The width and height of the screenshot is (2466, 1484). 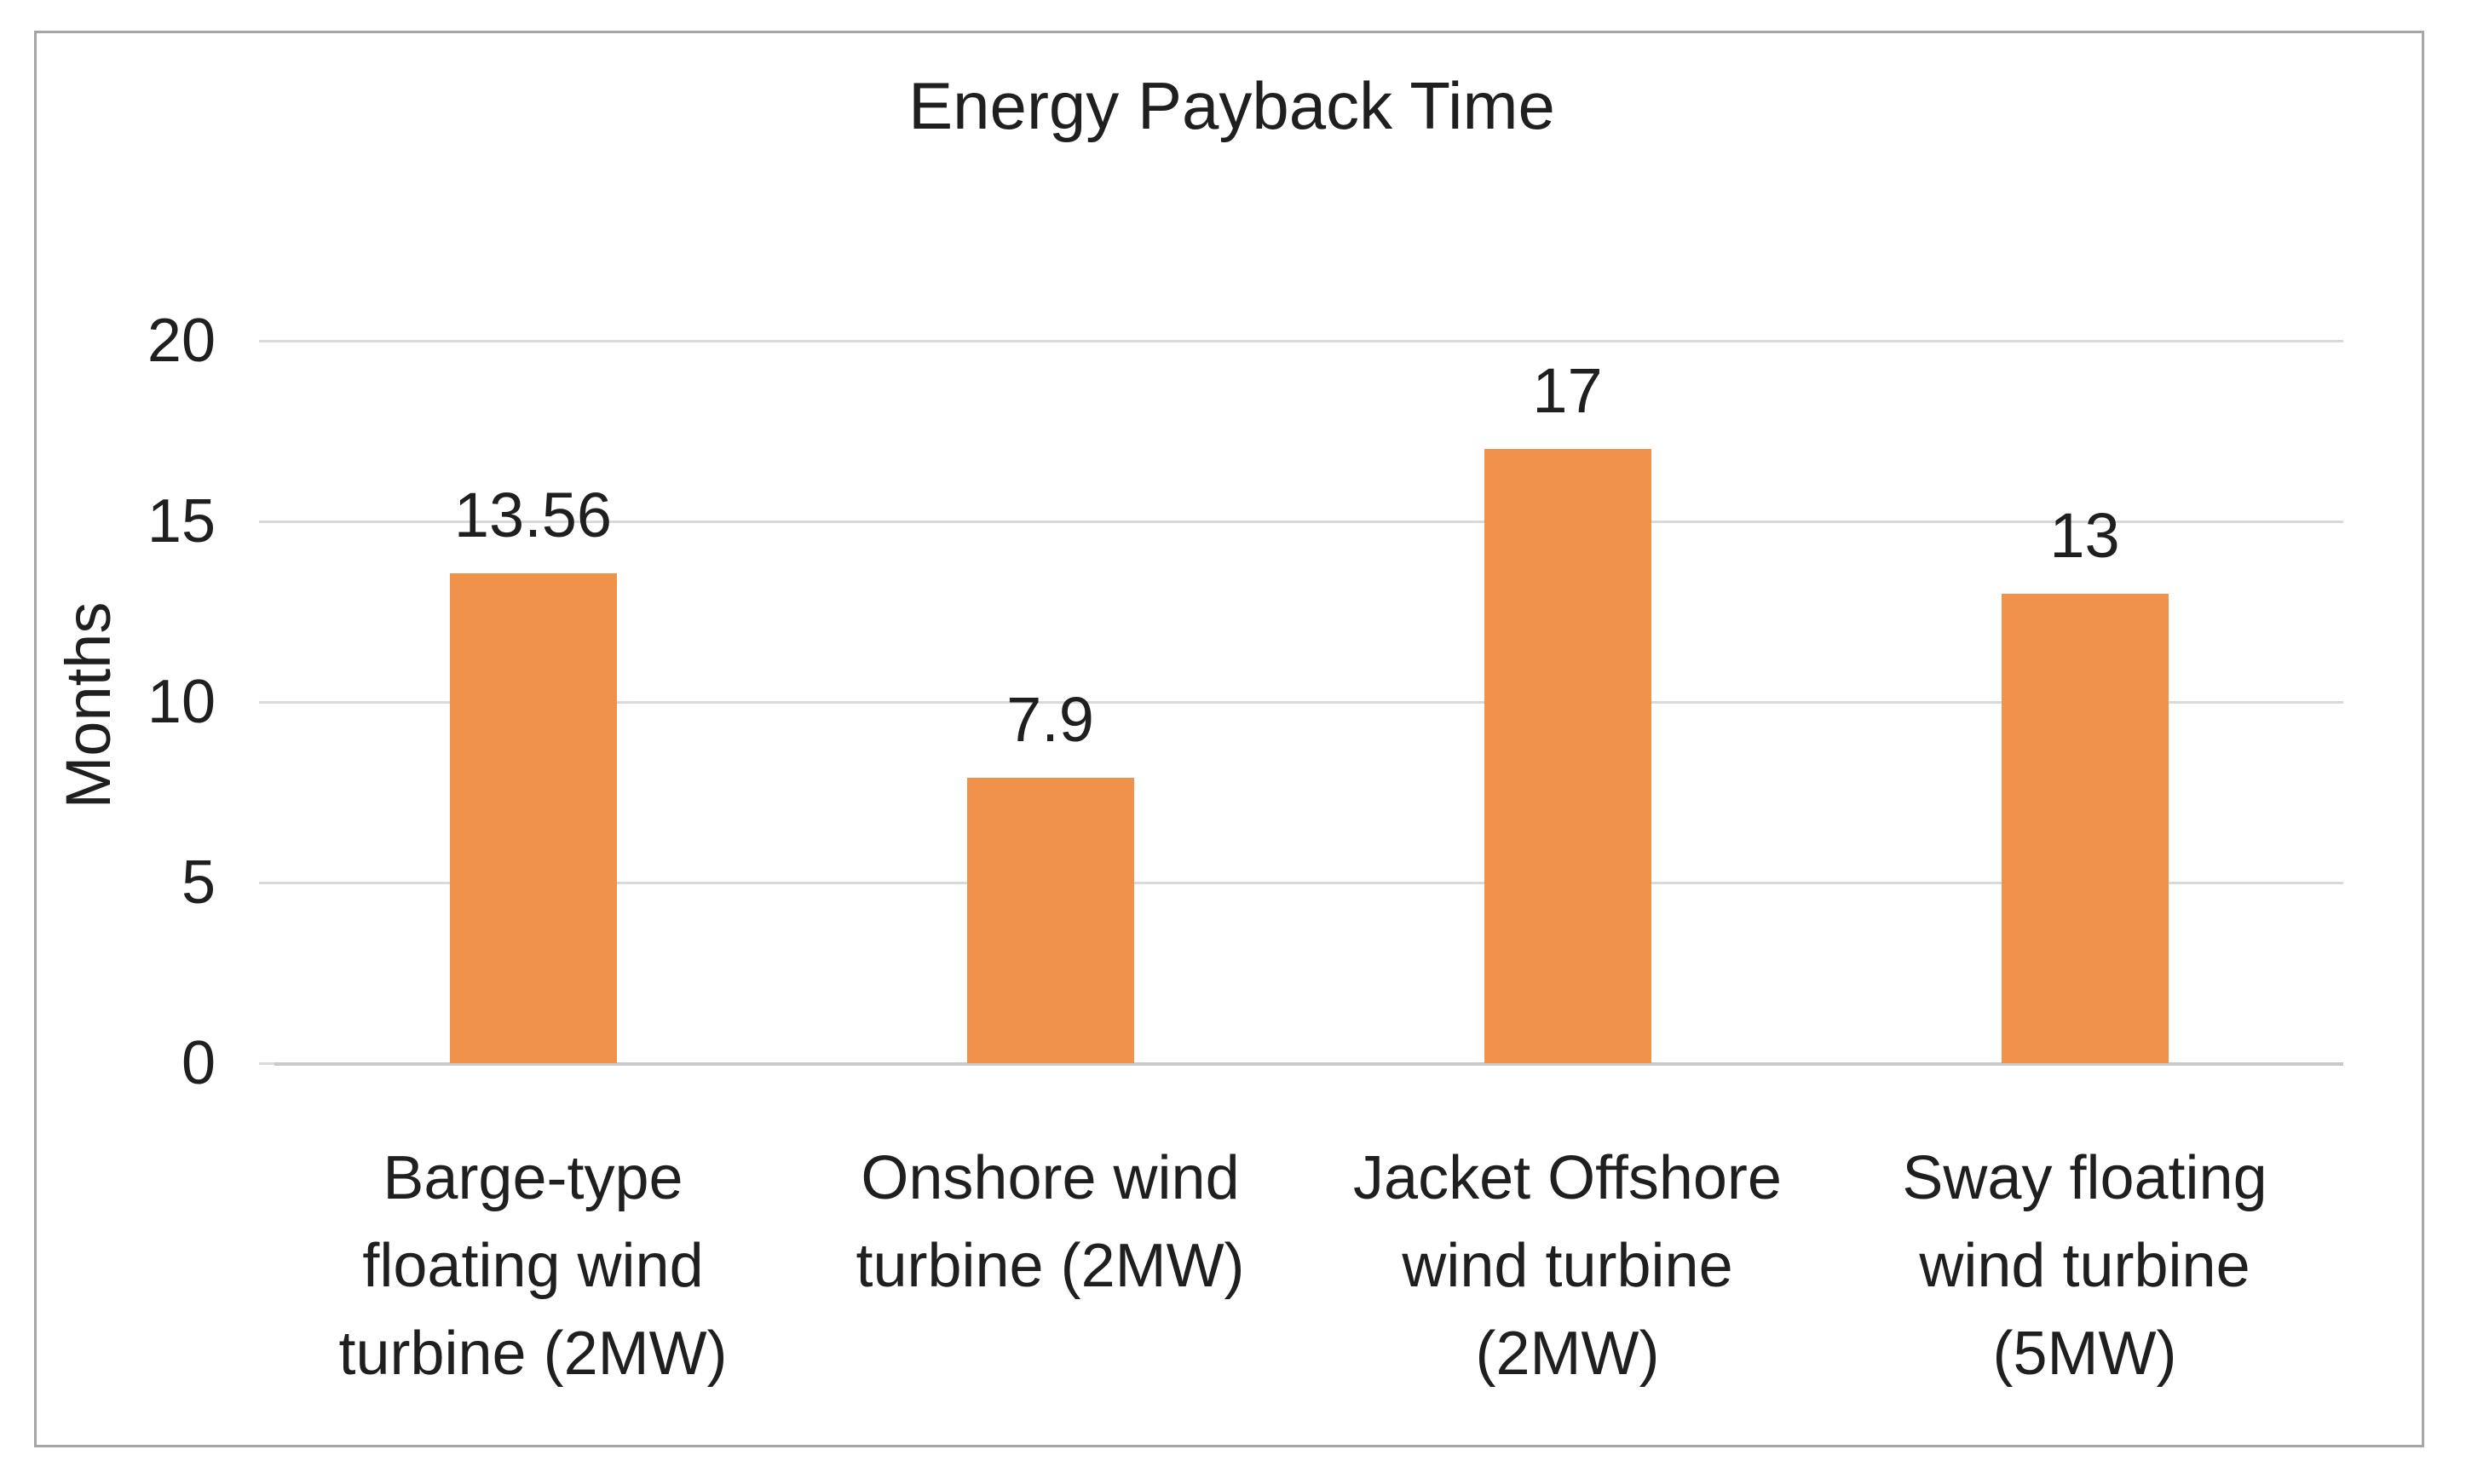 What do you see at coordinates (1567, 391) in the screenshot?
I see `bar-value-label: 17` at bounding box center [1567, 391].